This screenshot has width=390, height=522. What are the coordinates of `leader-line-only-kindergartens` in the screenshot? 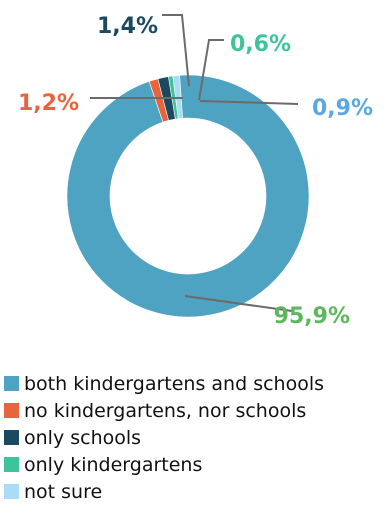 It's located at (211, 70).